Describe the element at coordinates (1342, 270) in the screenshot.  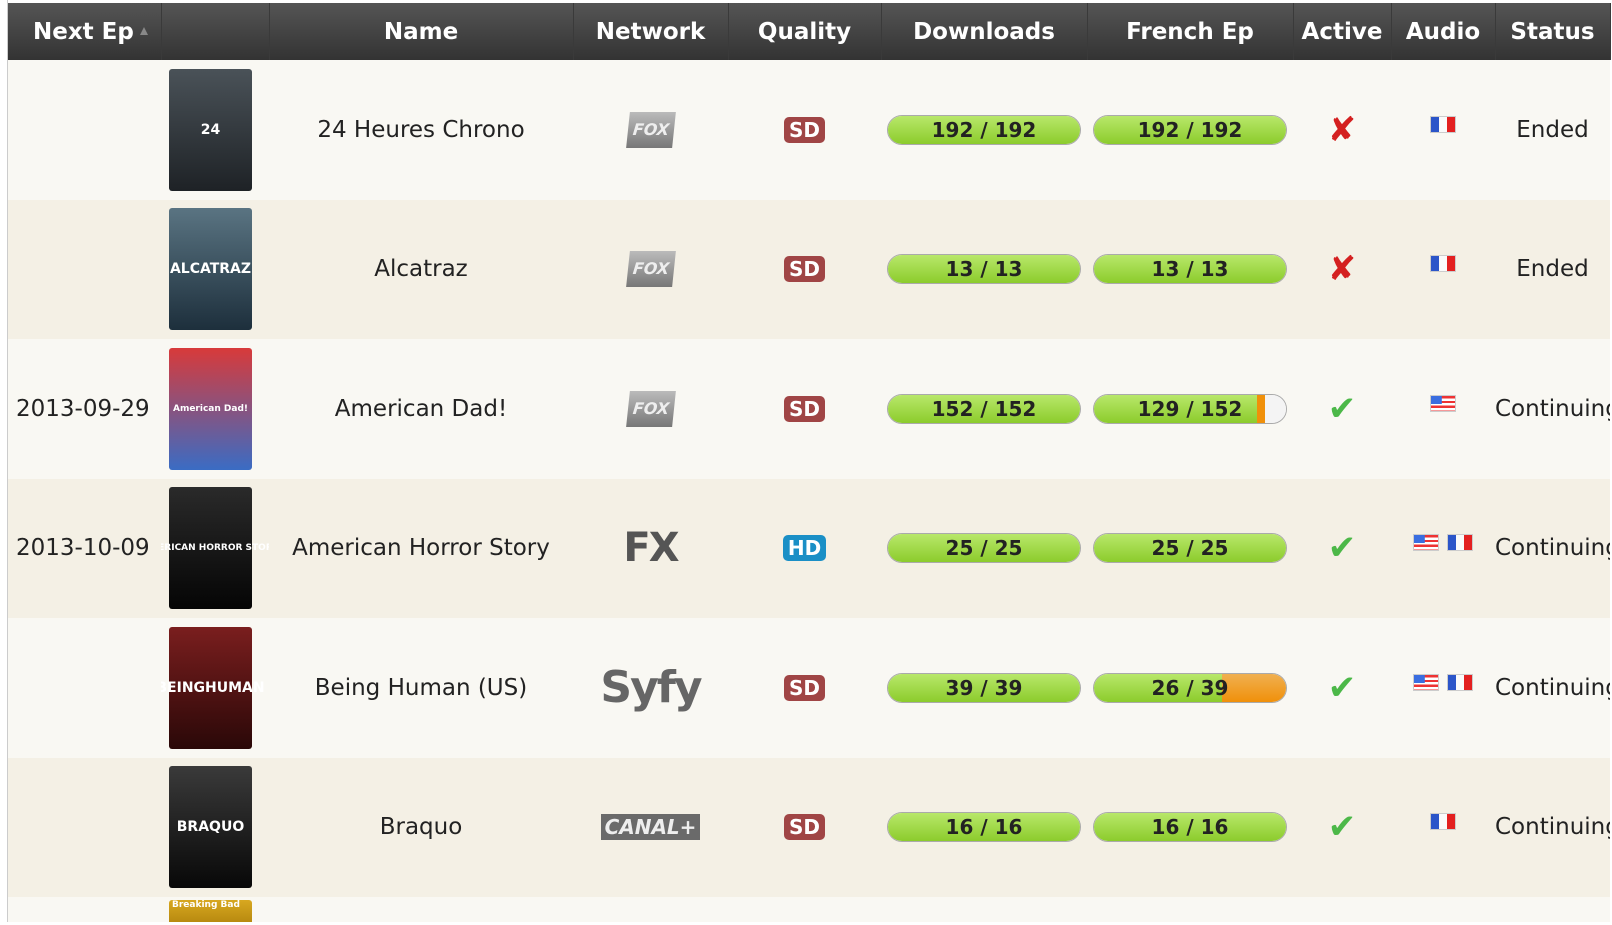
I see `active-cell: ✘` at that location.